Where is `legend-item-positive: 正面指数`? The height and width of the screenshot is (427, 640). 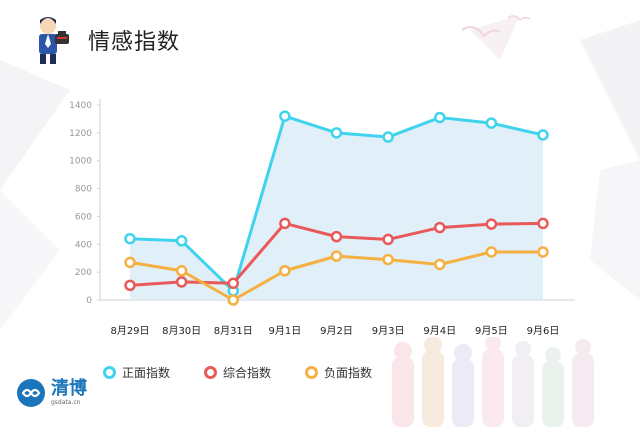
legend-item-positive: 正面指数 is located at coordinates (136, 372).